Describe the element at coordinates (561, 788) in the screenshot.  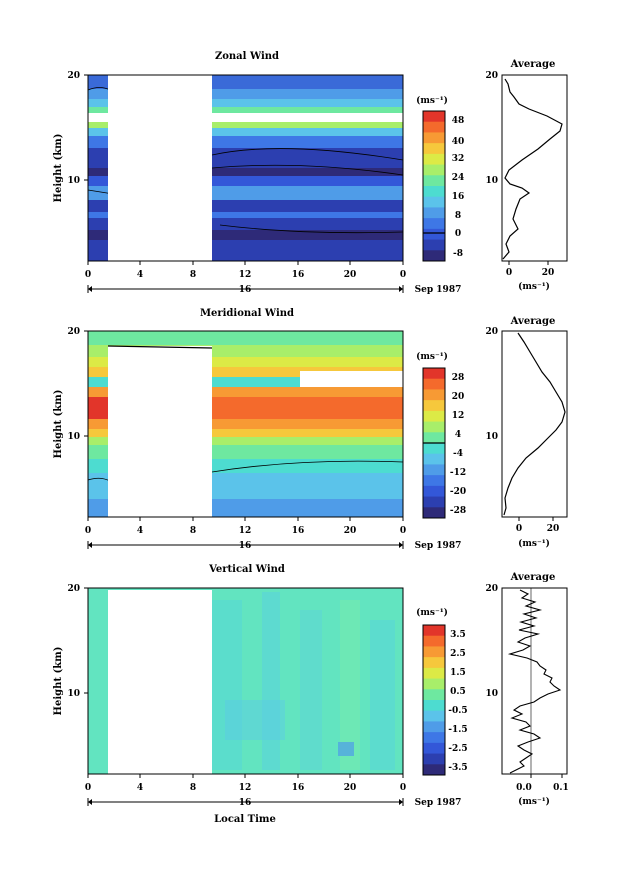
I see `profile-x-tick-label: 0.1` at that location.